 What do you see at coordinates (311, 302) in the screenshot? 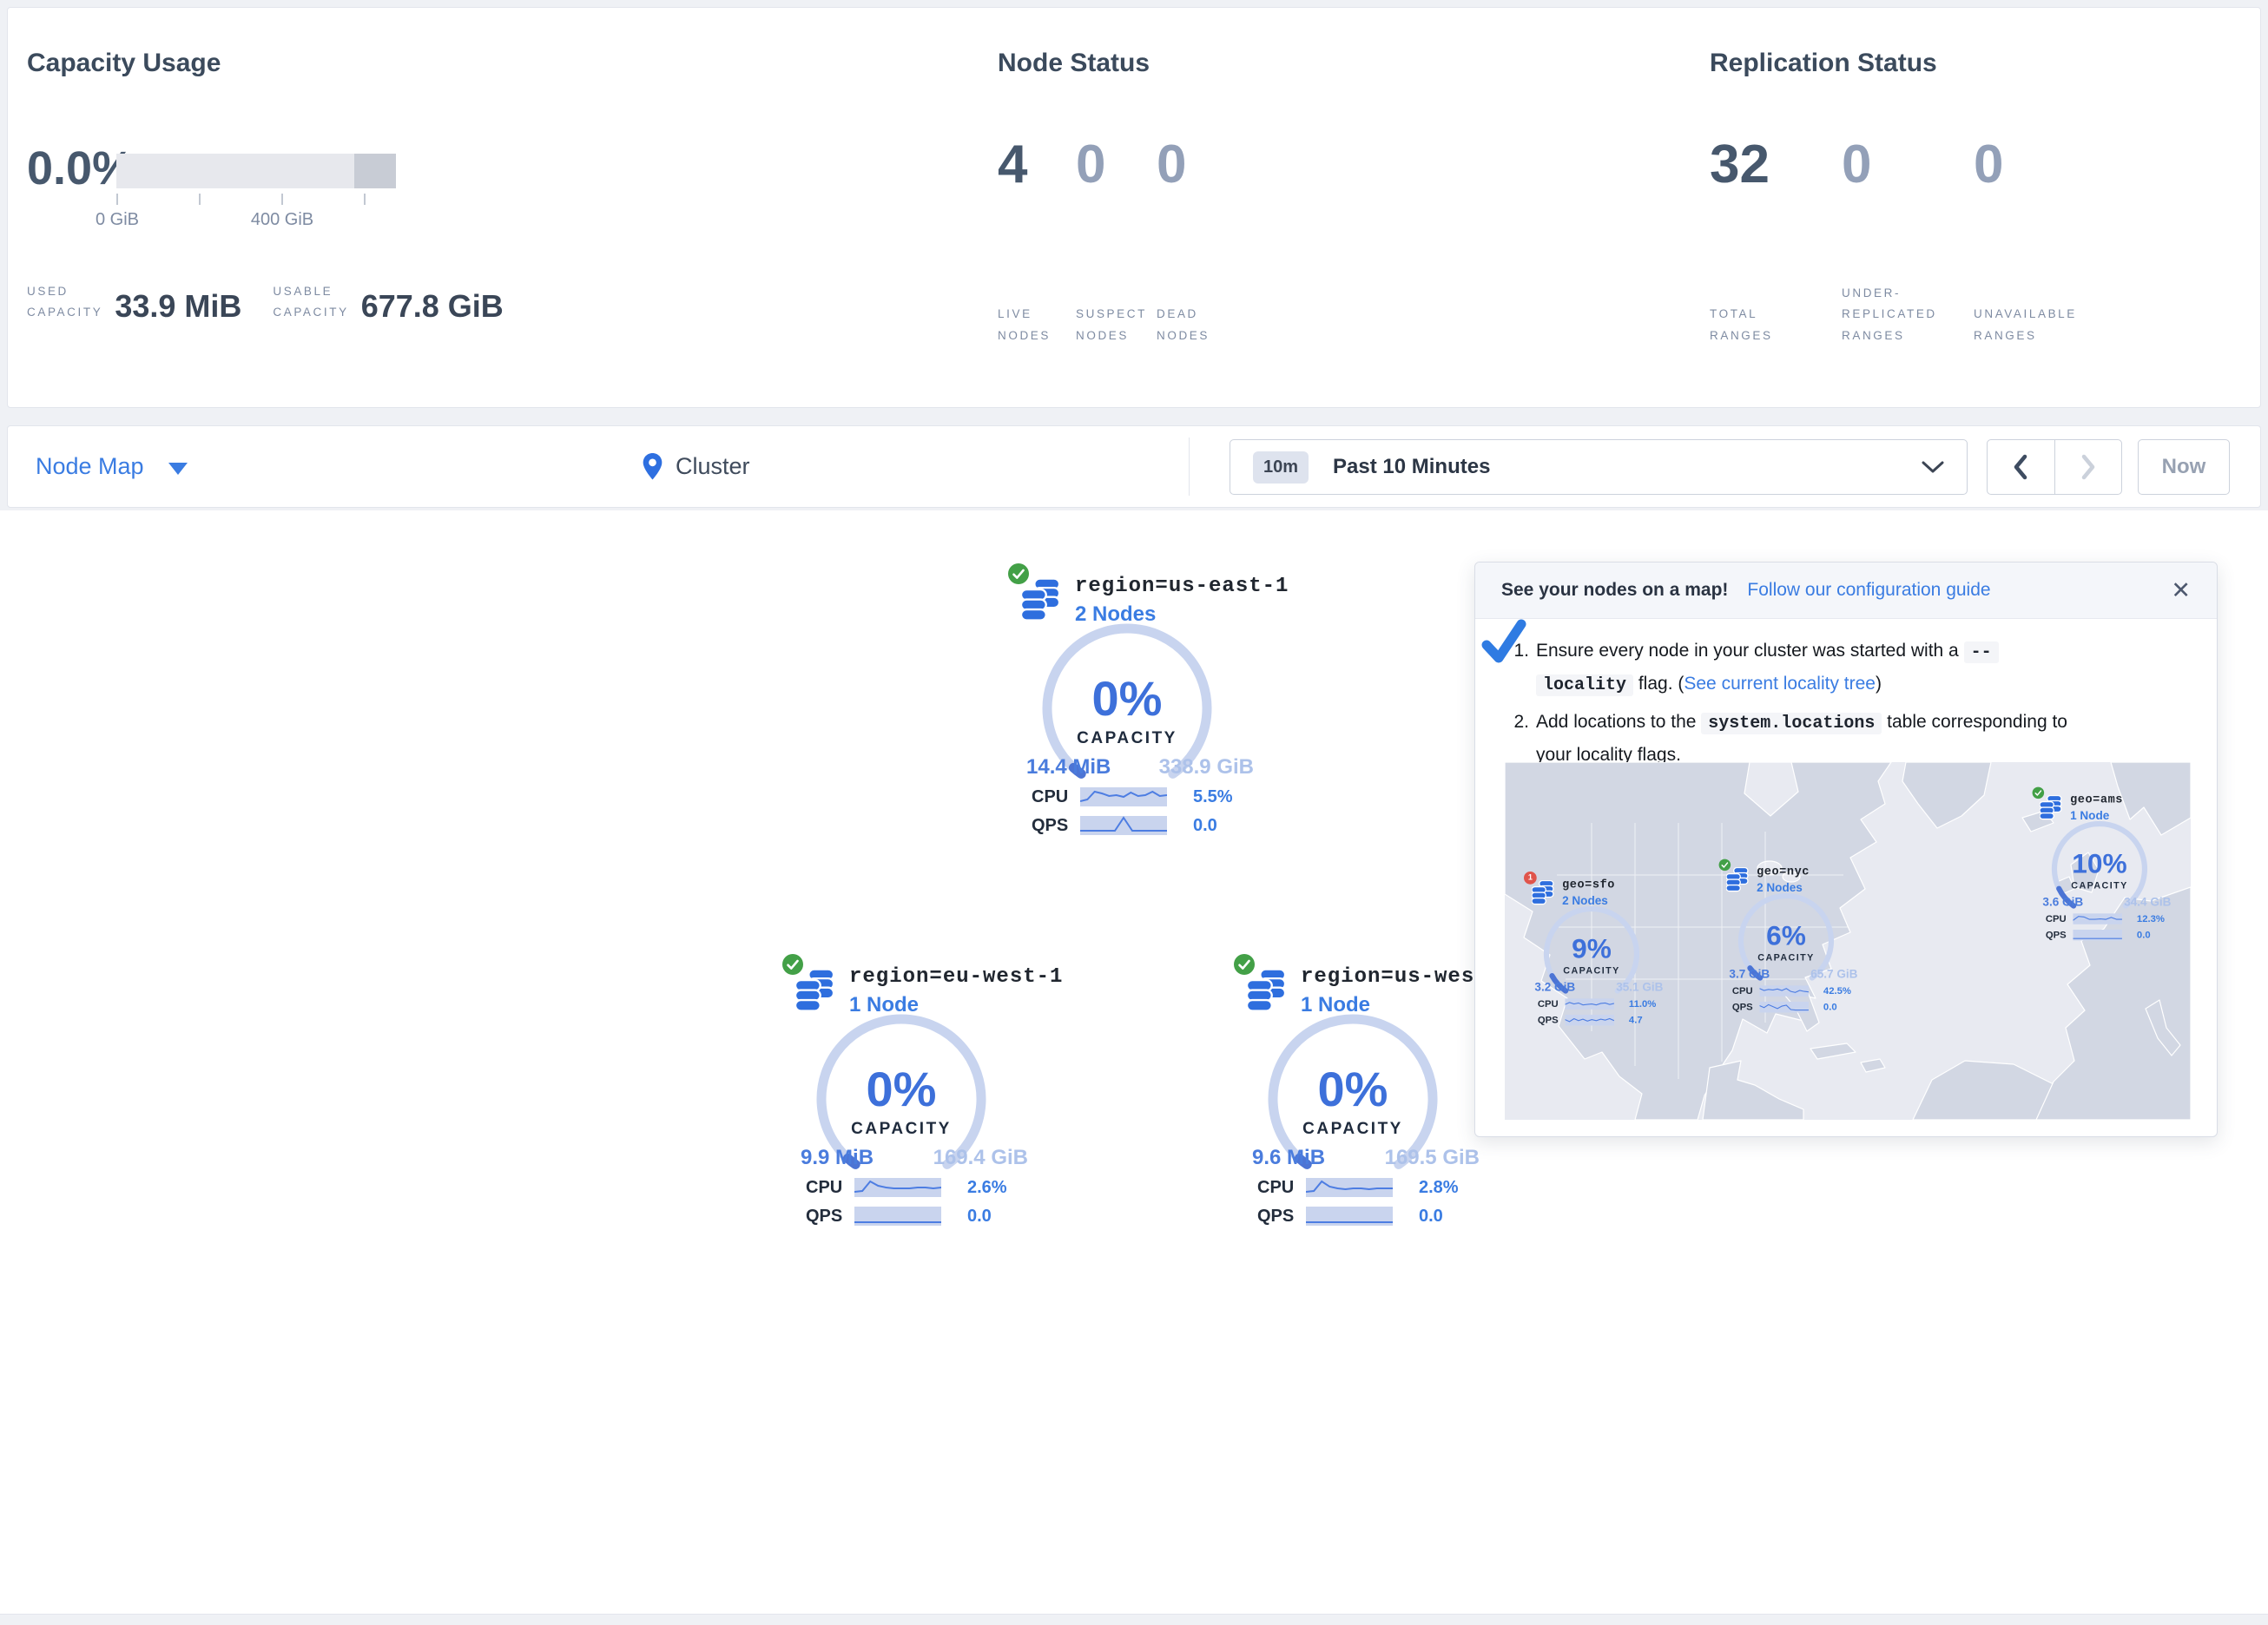
I see `usable-capacity-label: USABLE CAPACITY` at bounding box center [311, 302].